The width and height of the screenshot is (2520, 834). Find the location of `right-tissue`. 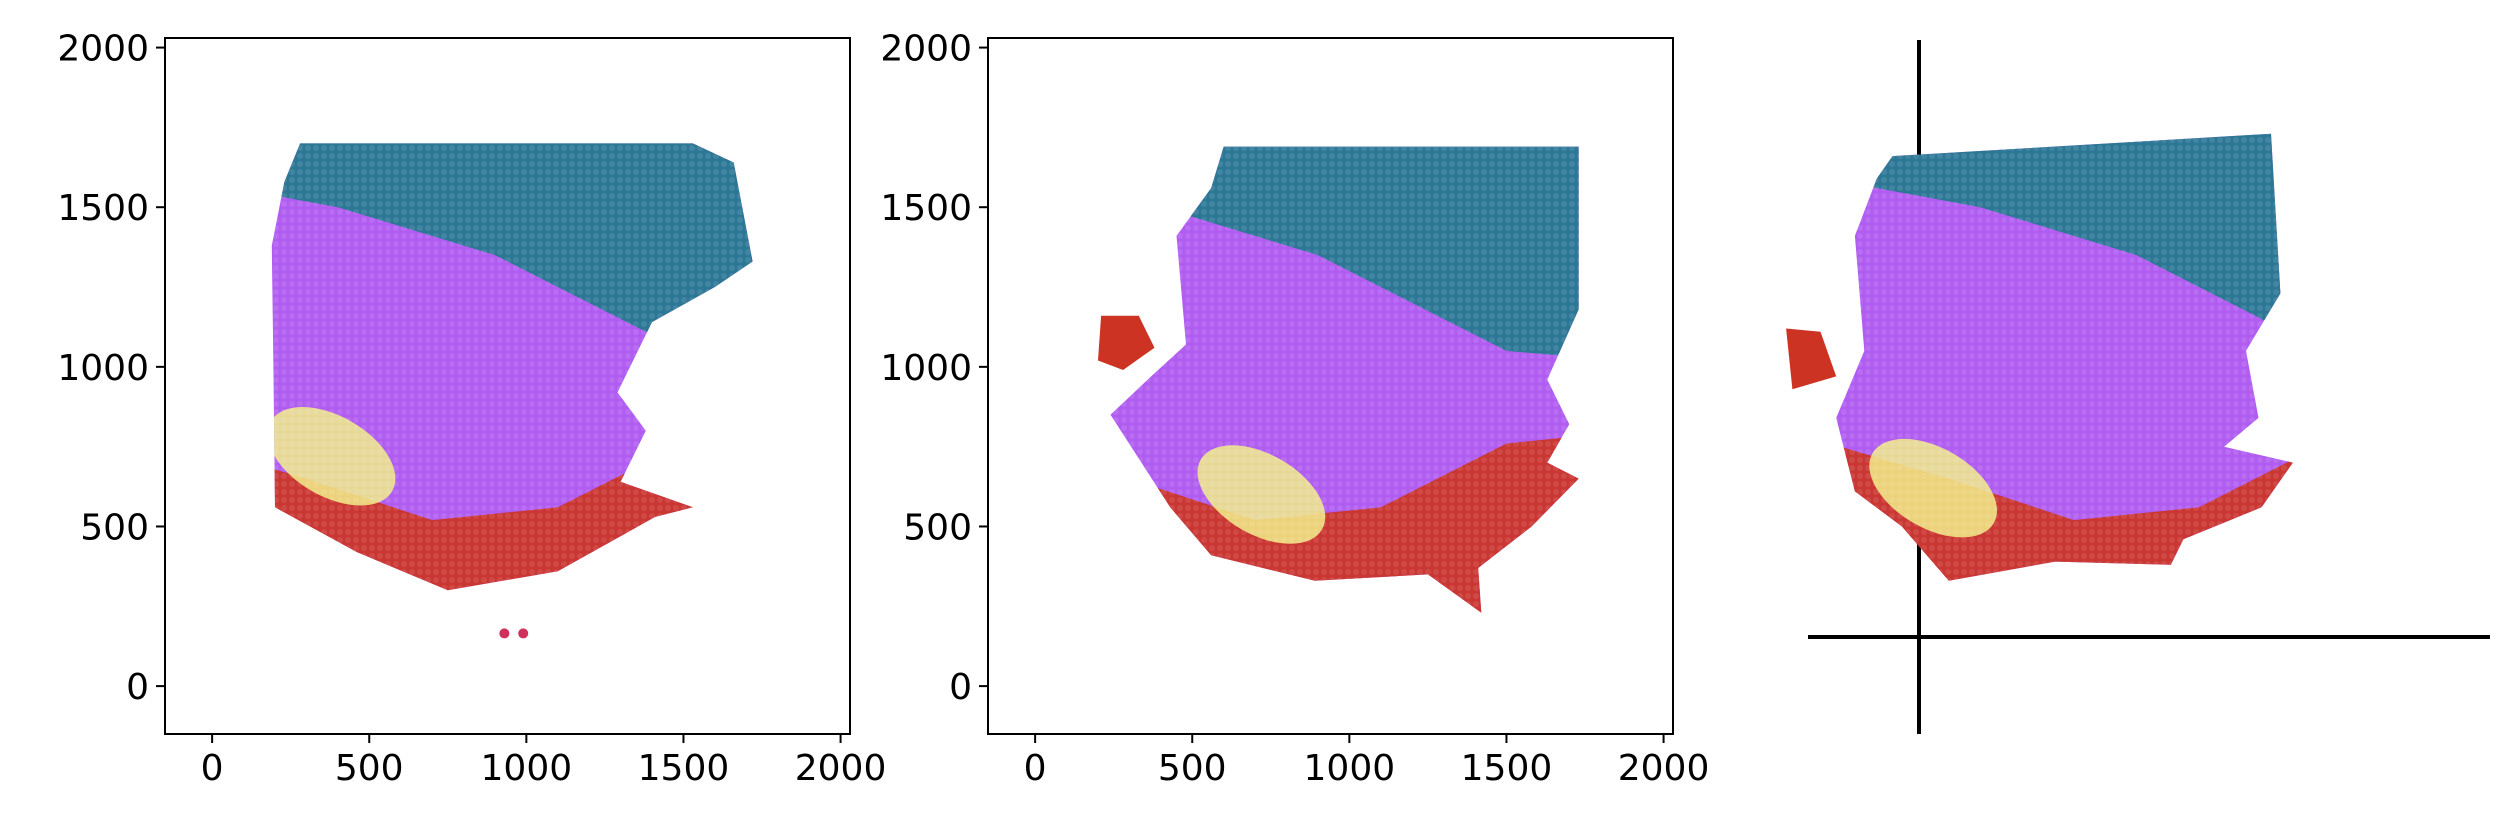

right-tissue is located at coordinates (2064, 357).